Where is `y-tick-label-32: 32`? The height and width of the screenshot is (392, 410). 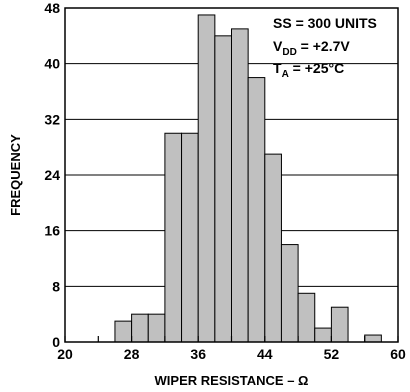 y-tick-label-32: 32 is located at coordinates (52, 119).